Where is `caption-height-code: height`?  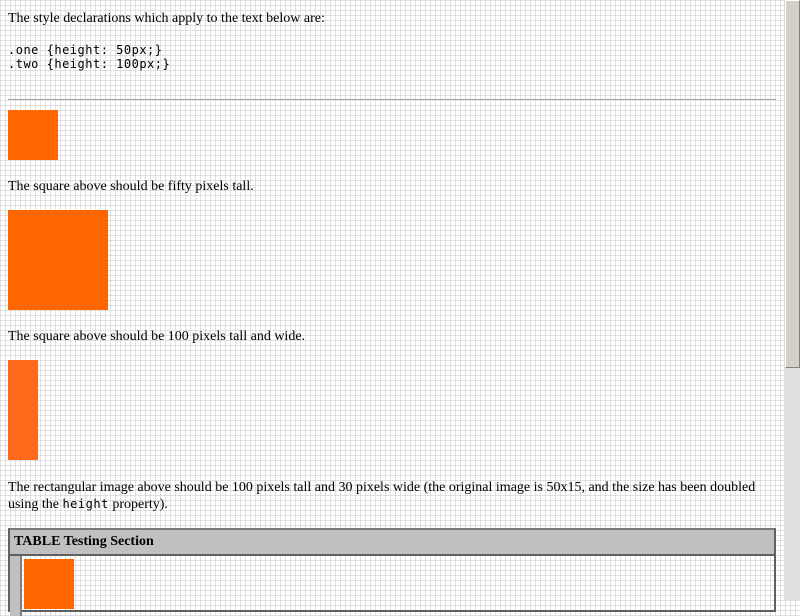 caption-height-code: height is located at coordinates (85, 504).